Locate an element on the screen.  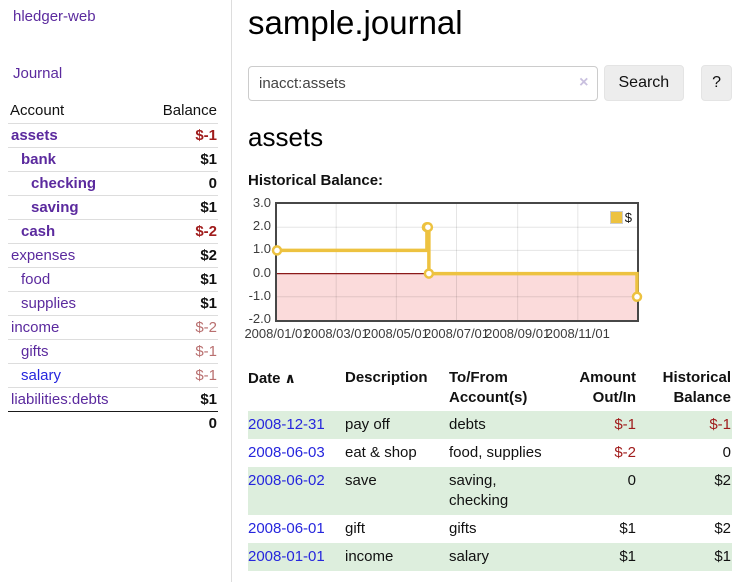
amount-cell: 0 is located at coordinates (599, 491).